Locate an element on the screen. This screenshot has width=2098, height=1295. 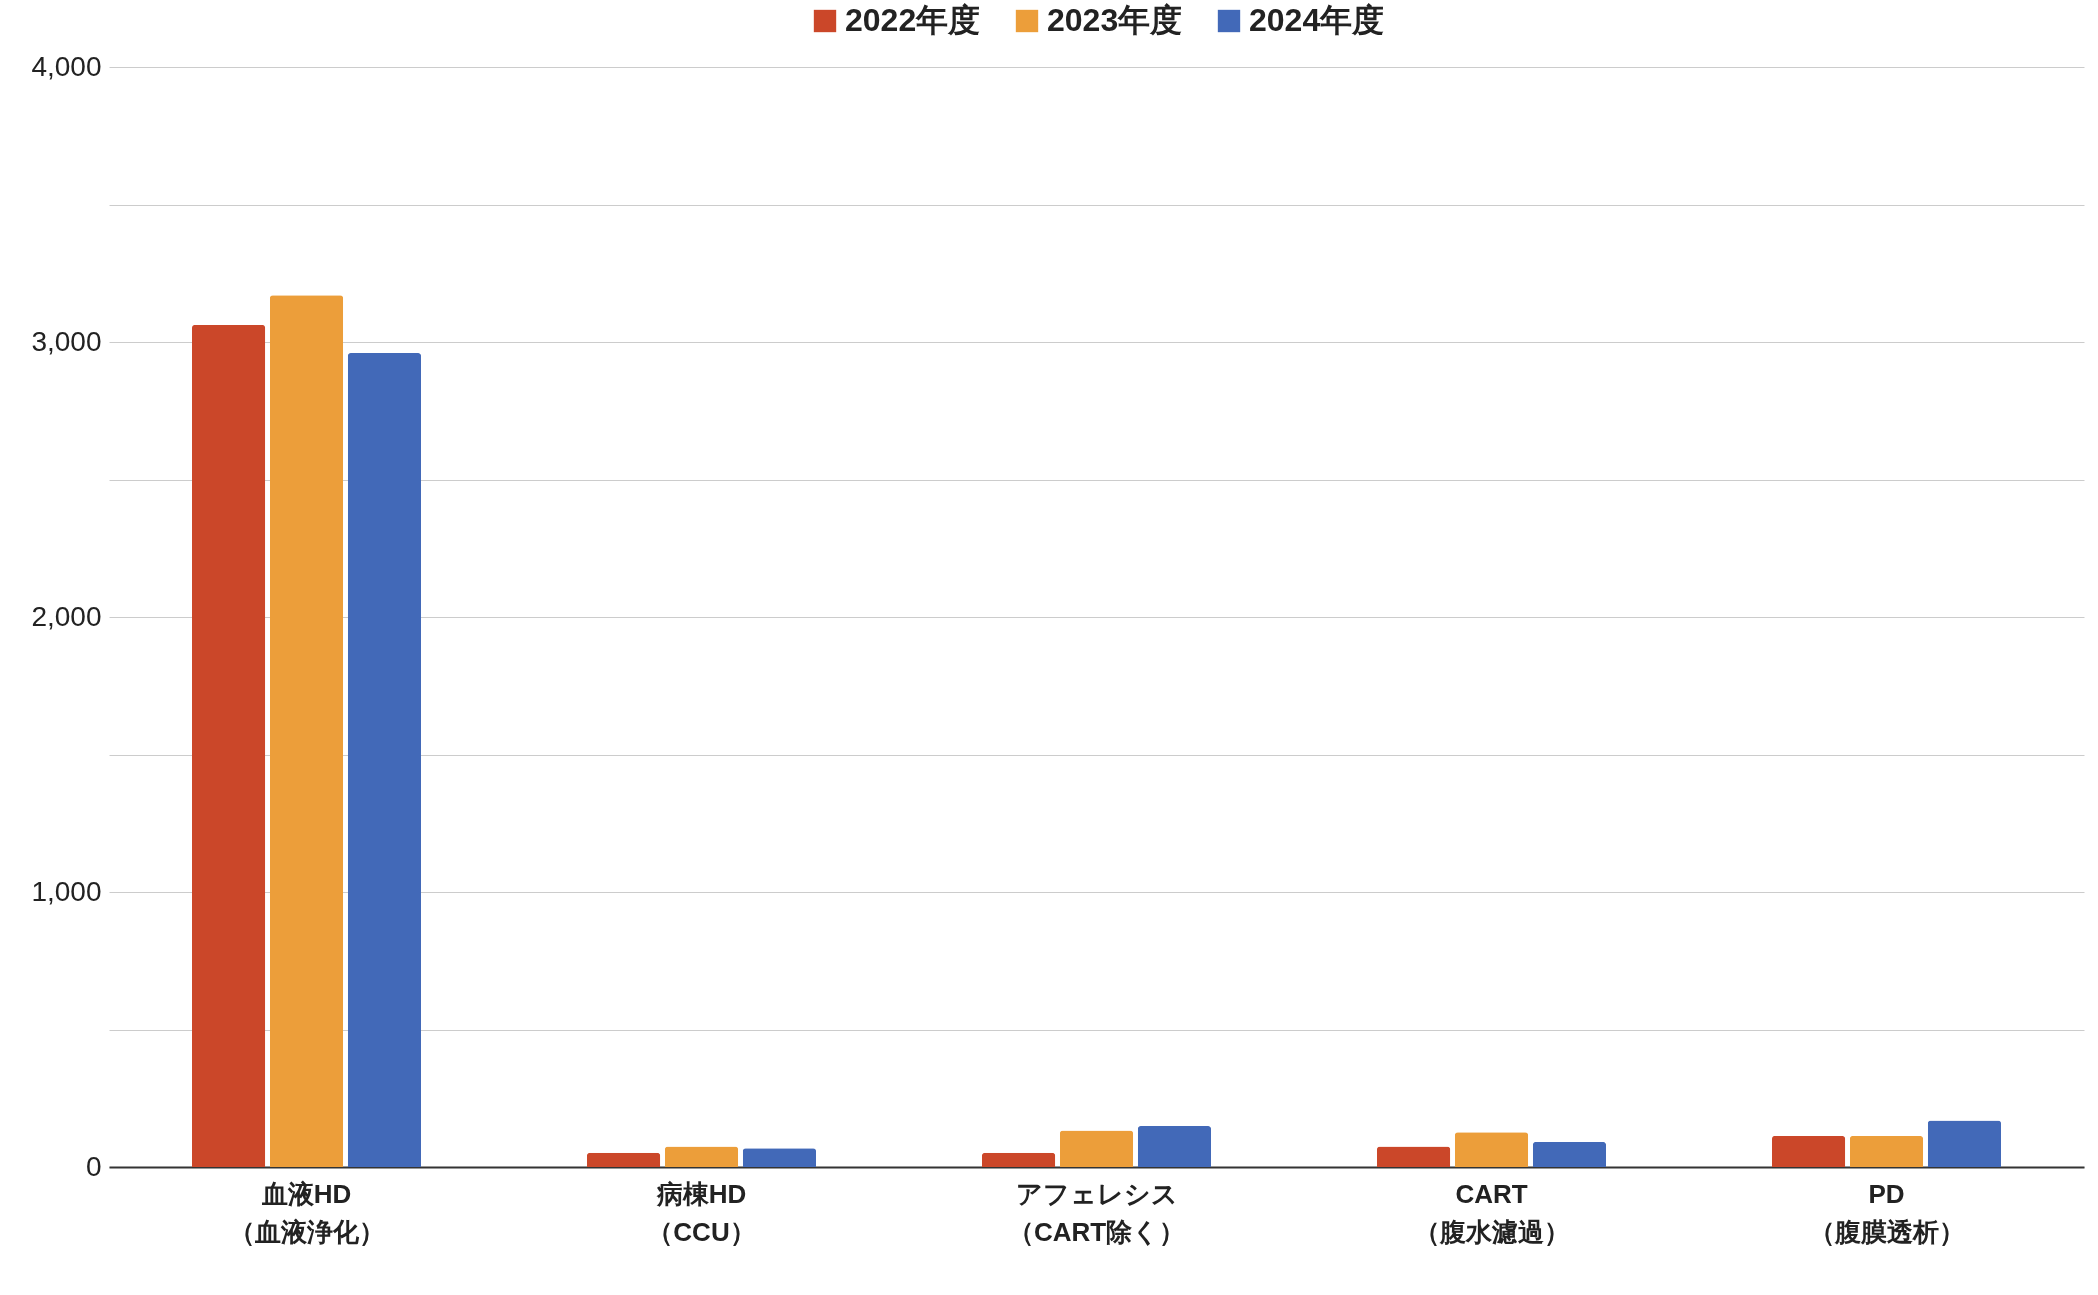
y-tick-label: 4,000 is located at coordinates (66, 66).